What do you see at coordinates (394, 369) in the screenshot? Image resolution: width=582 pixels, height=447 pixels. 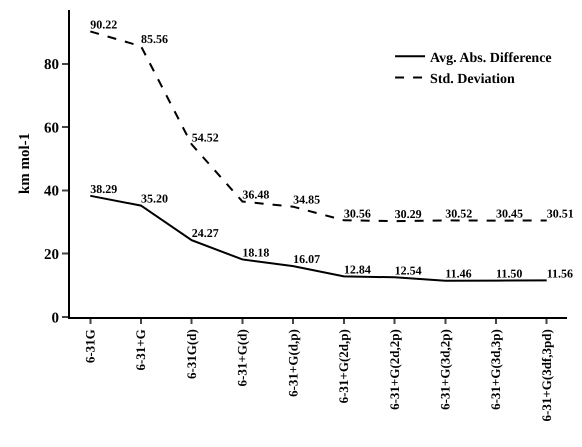 I see `x-tick-label: 6-31+G(2d,2p)` at bounding box center [394, 369].